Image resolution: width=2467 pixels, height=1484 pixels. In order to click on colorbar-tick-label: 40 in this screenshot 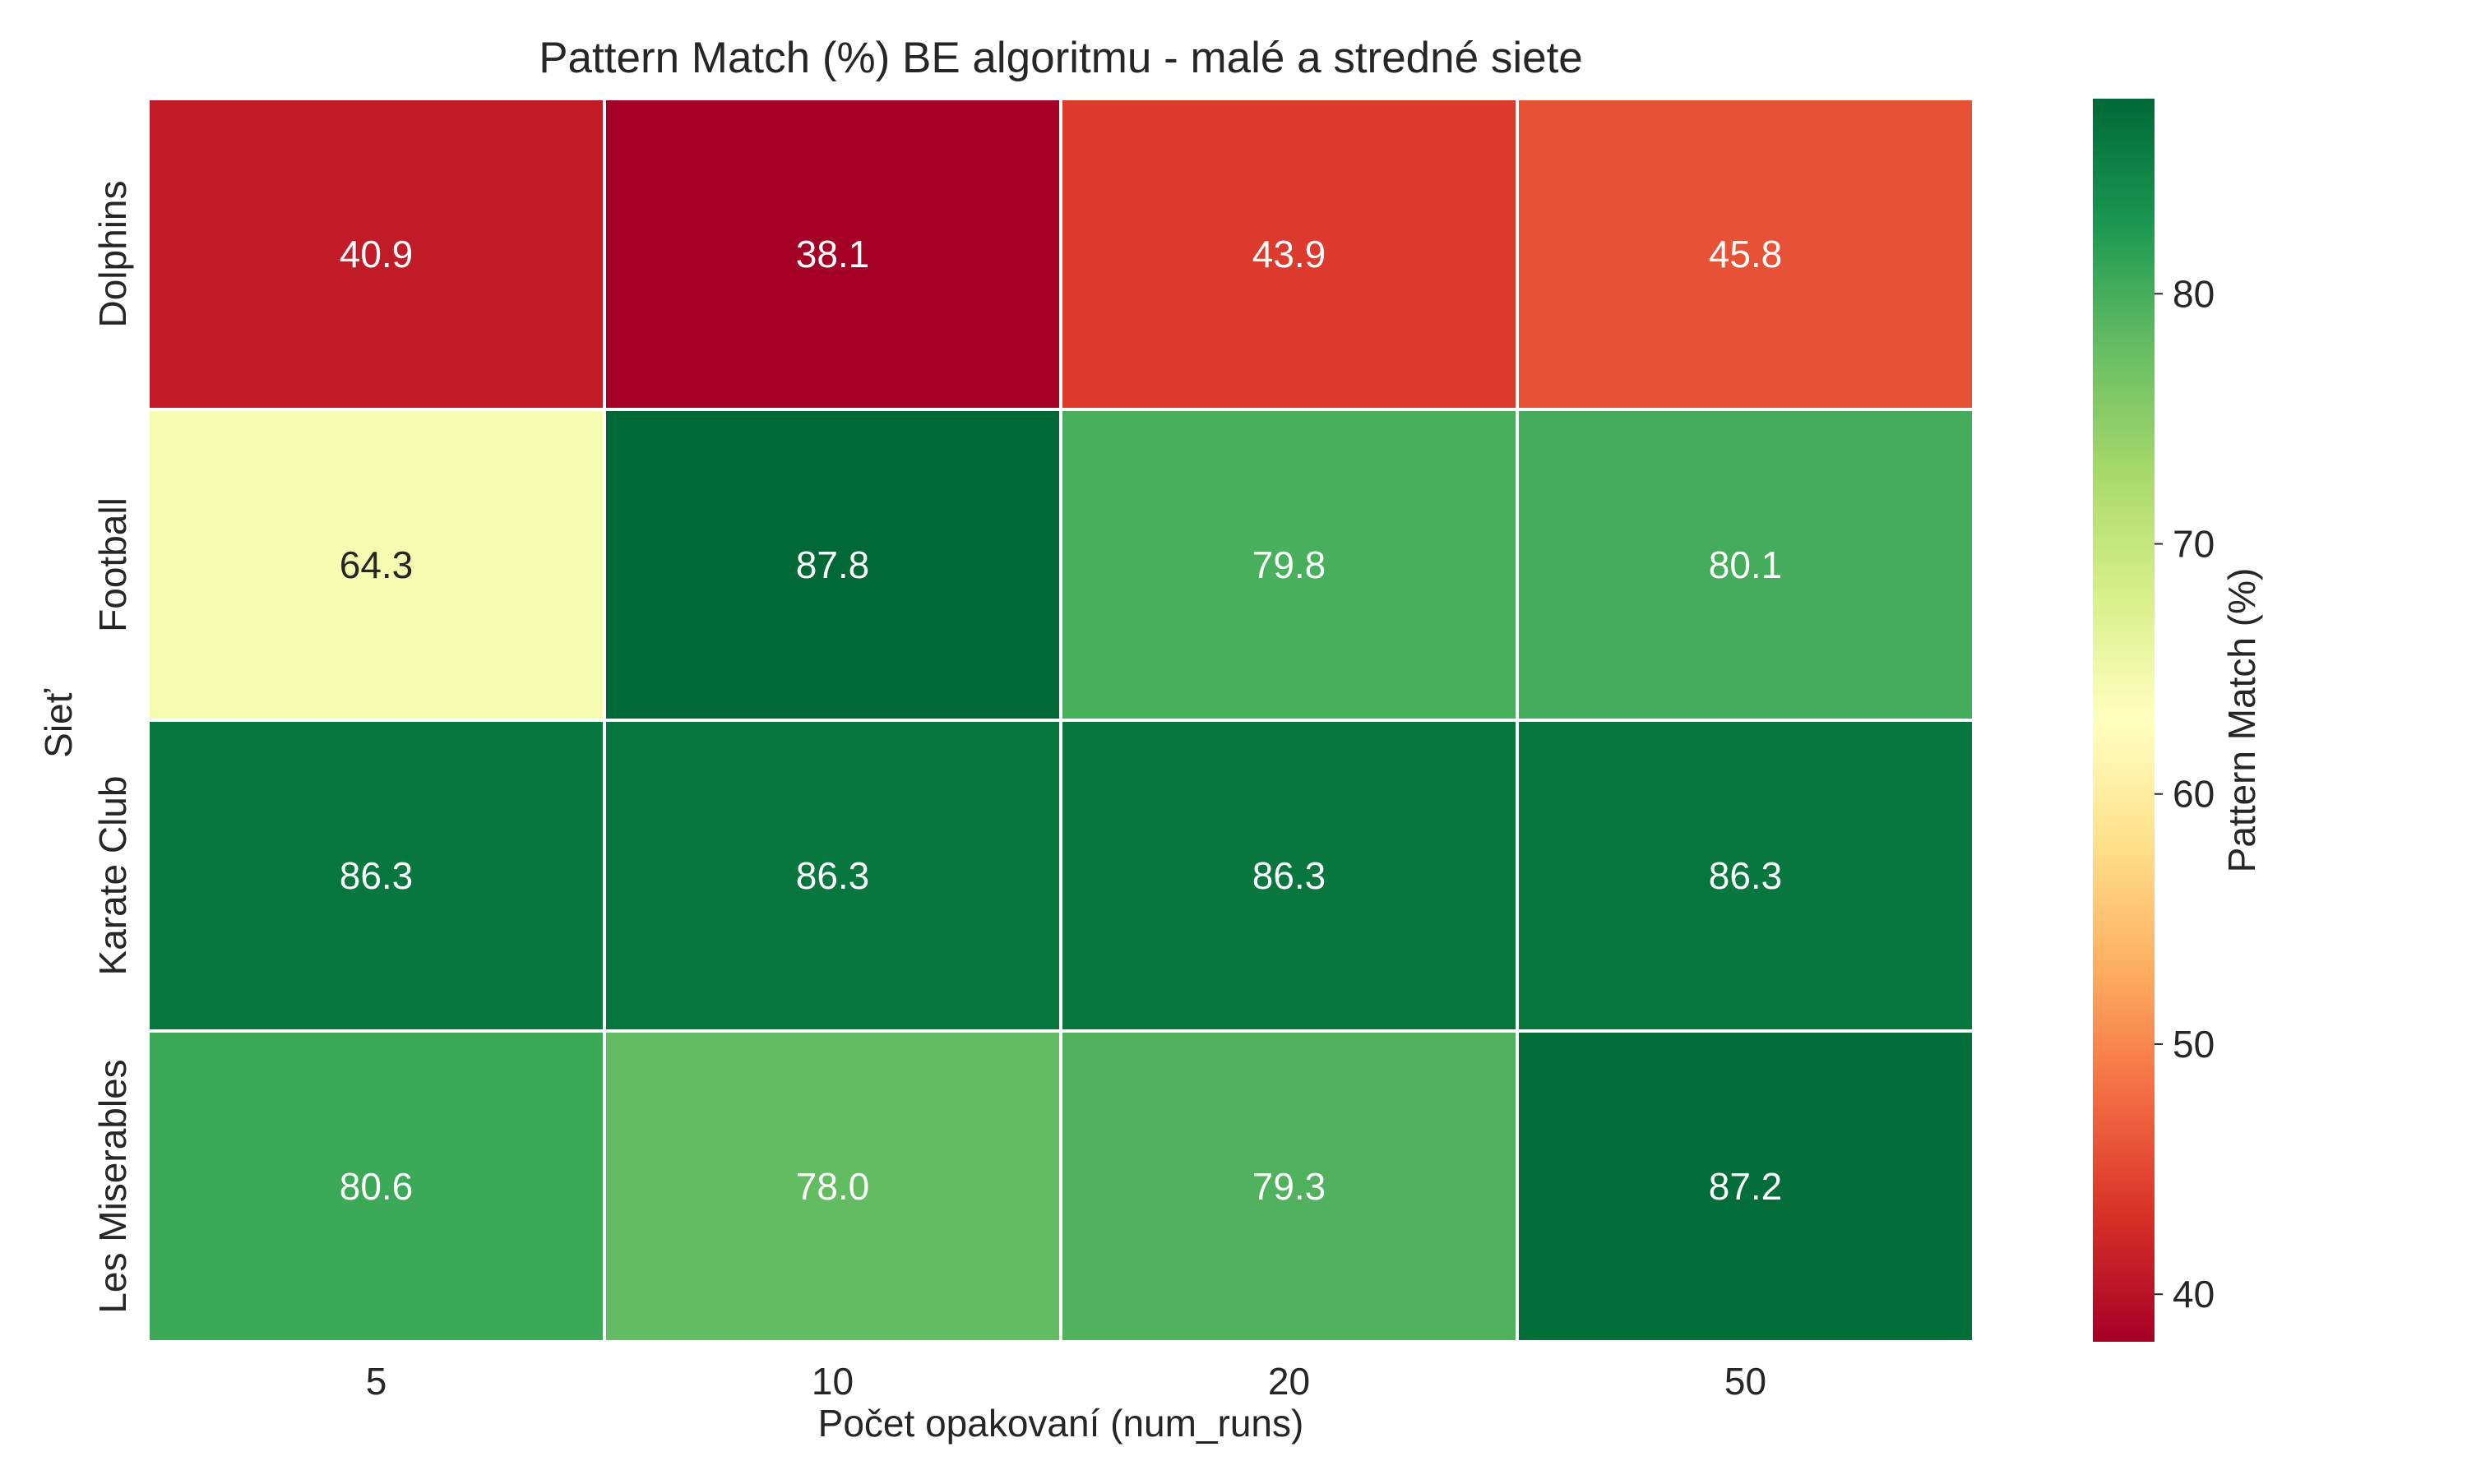, I will do `click(2194, 1294)`.